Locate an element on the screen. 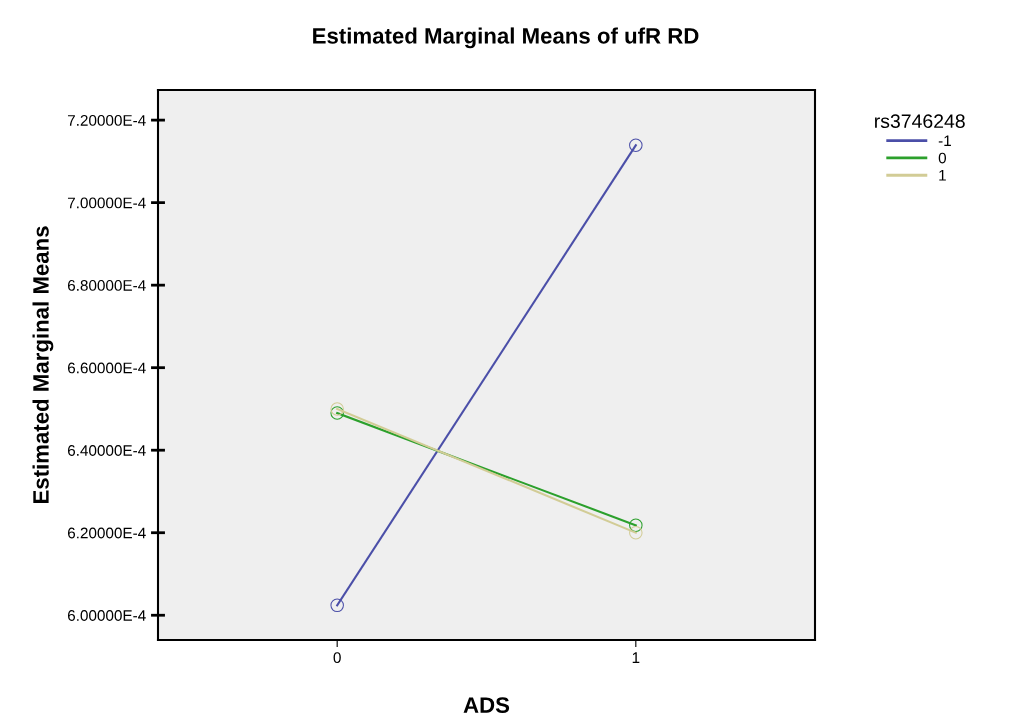  y-tick-label: 6.60000E-4 is located at coordinates (106, 368).